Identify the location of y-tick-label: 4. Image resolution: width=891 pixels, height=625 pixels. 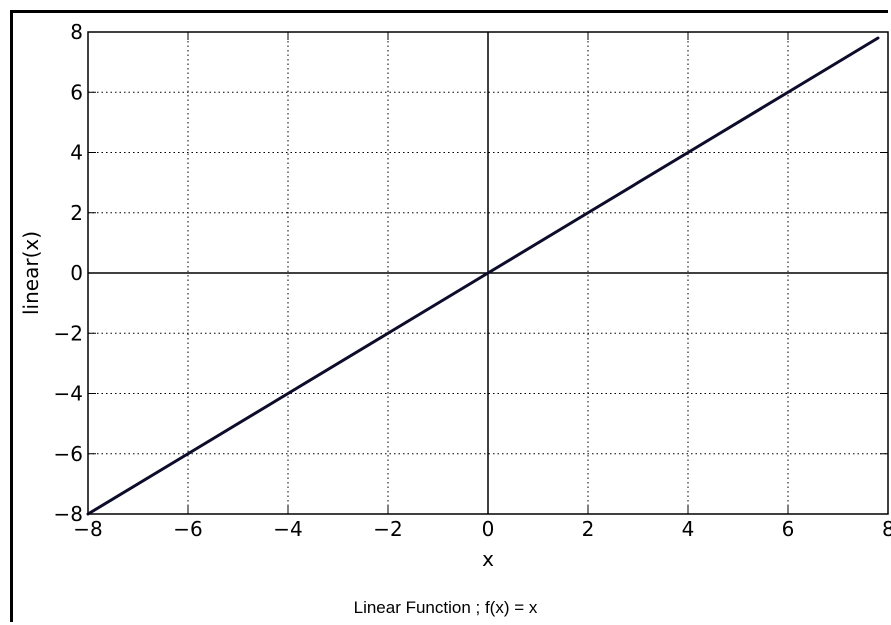
(76, 153).